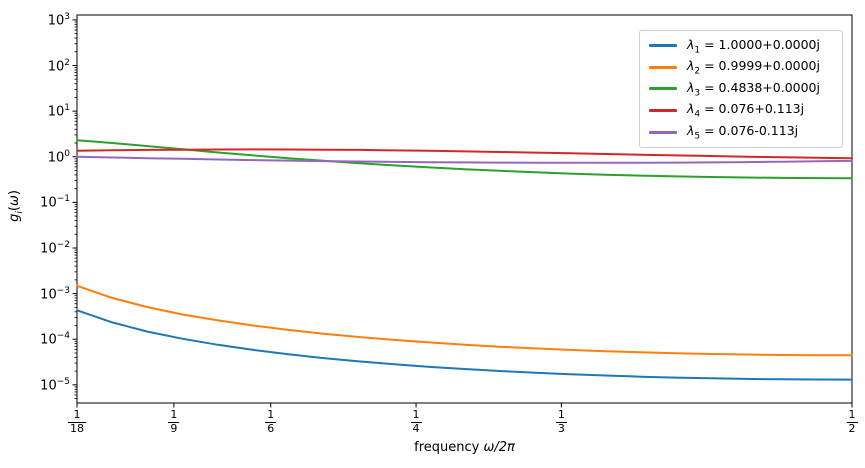 This screenshot has height=468, width=865. What do you see at coordinates (753, 46) in the screenshot?
I see `legend-label: λ1 = 1.0000+0.0000j` at bounding box center [753, 46].